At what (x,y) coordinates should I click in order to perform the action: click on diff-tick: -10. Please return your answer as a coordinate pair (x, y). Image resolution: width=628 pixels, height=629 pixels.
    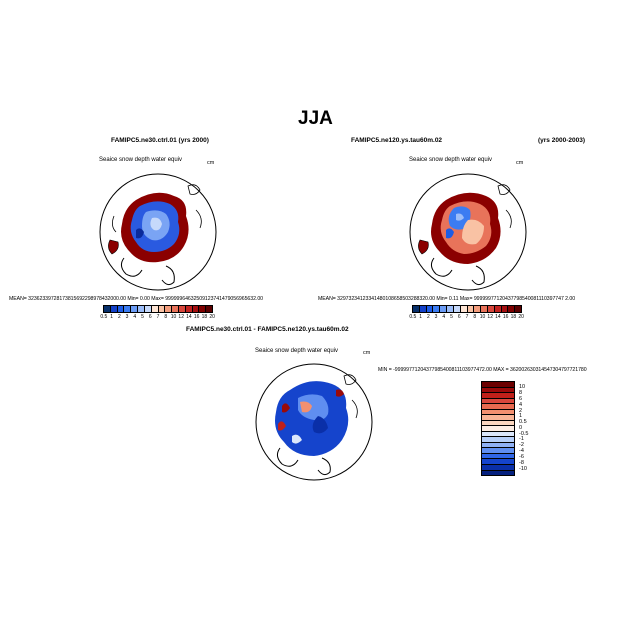
    Looking at the image, I should click on (523, 469).